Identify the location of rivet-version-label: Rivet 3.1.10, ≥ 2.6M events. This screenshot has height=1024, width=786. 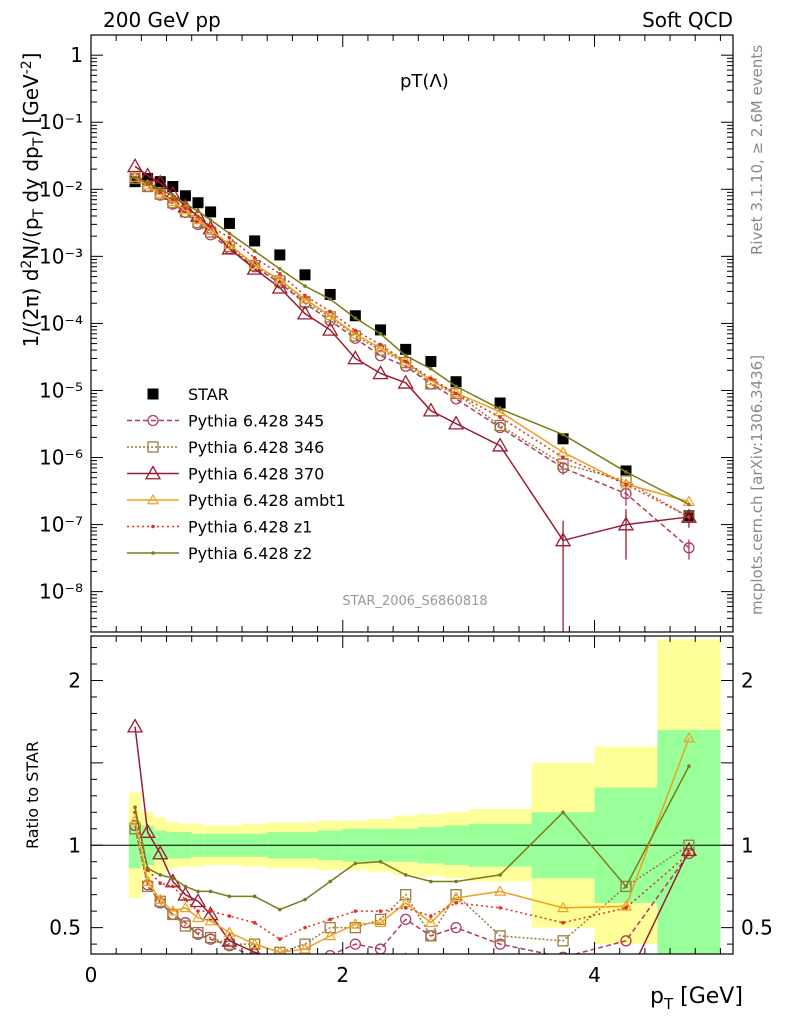
(757, 150).